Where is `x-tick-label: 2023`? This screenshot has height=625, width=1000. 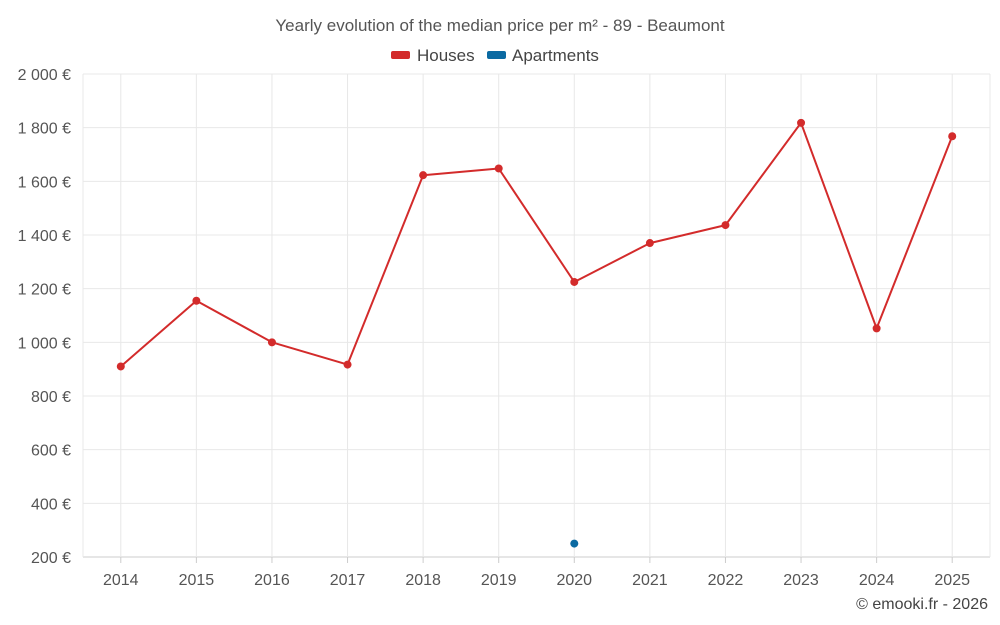
x-tick-label: 2023 is located at coordinates (801, 580).